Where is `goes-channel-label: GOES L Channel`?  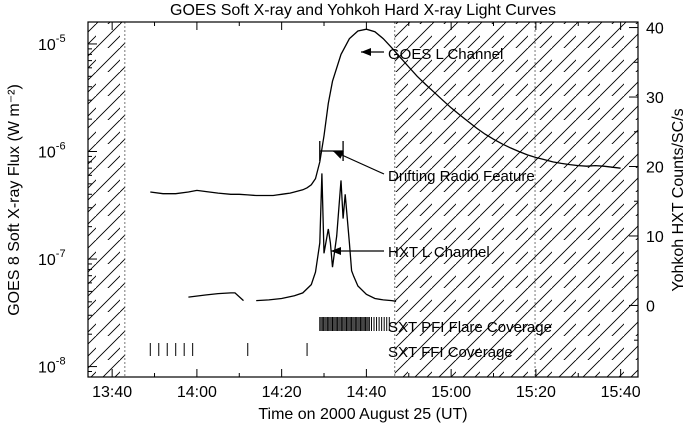
goes-channel-label: GOES L Channel is located at coordinates (445, 54).